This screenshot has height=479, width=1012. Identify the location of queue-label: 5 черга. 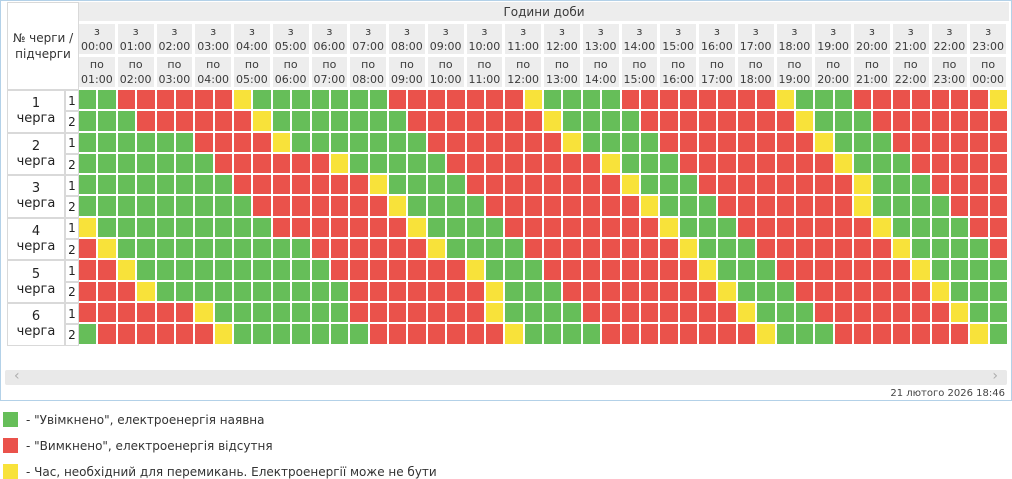
(36, 281).